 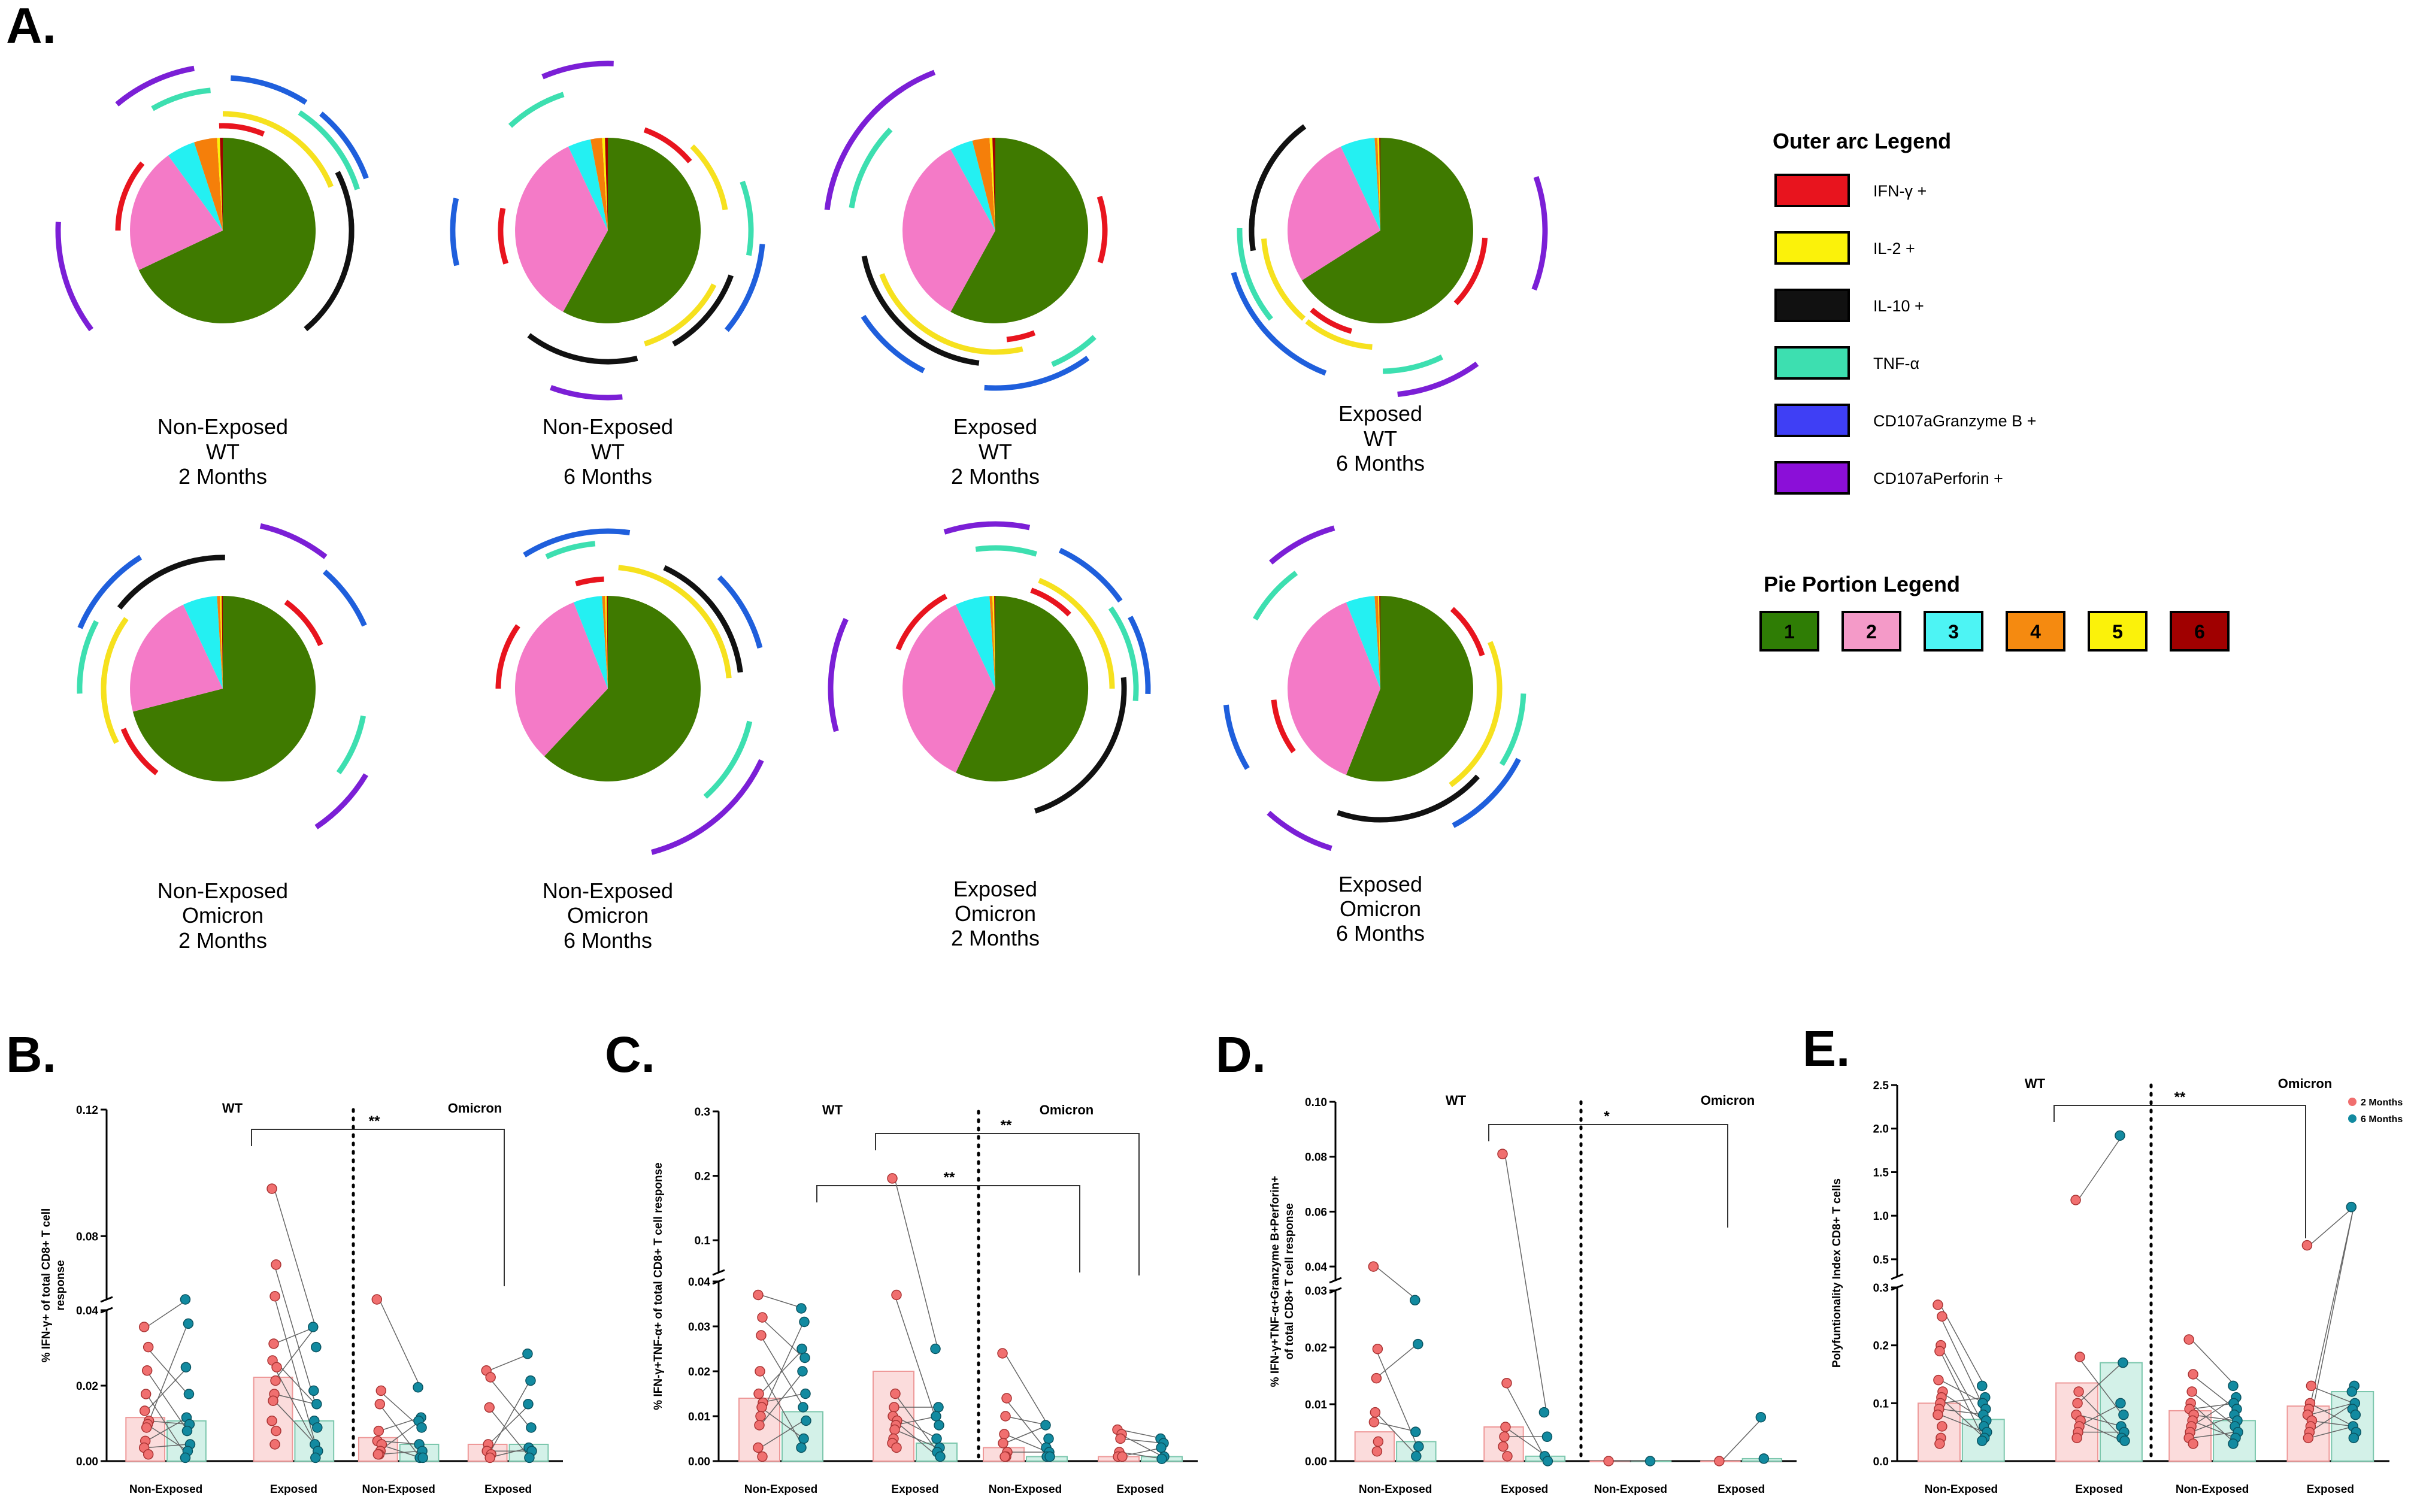 What do you see at coordinates (344, 598) in the screenshot?
I see `pie-5-arc-cd107a-granzyme` at bounding box center [344, 598].